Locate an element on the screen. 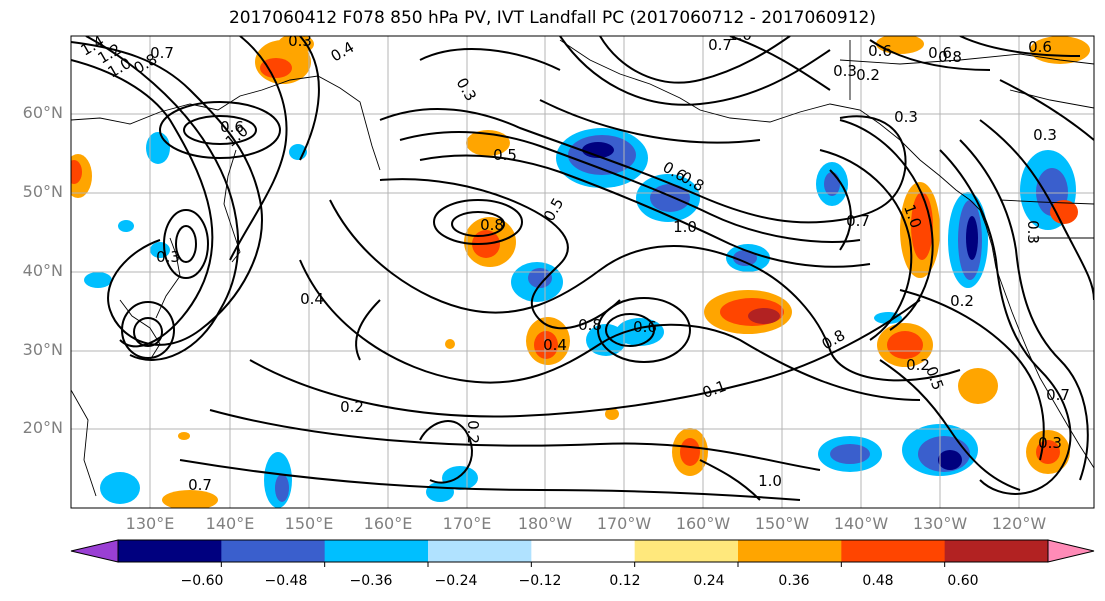 The image size is (1105, 601). colorbar-tick-label: −0.12 is located at coordinates (540, 581).